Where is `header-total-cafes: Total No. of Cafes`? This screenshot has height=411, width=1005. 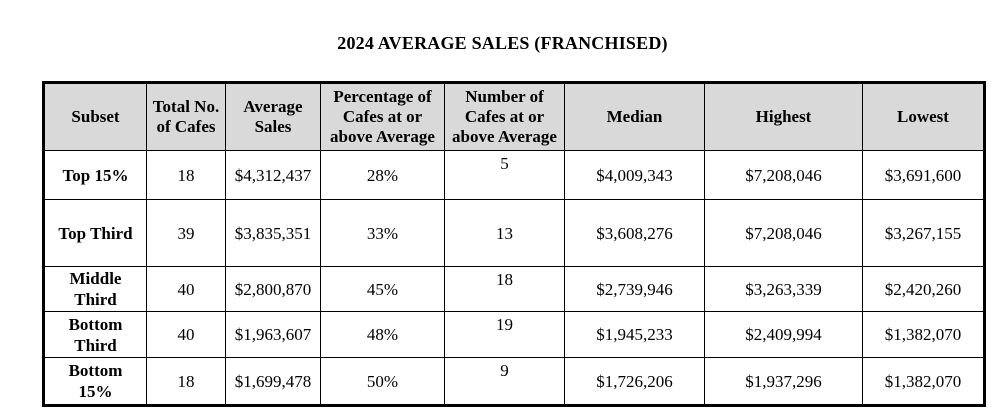
header-total-cafes: Total No. of Cafes is located at coordinates (186, 116).